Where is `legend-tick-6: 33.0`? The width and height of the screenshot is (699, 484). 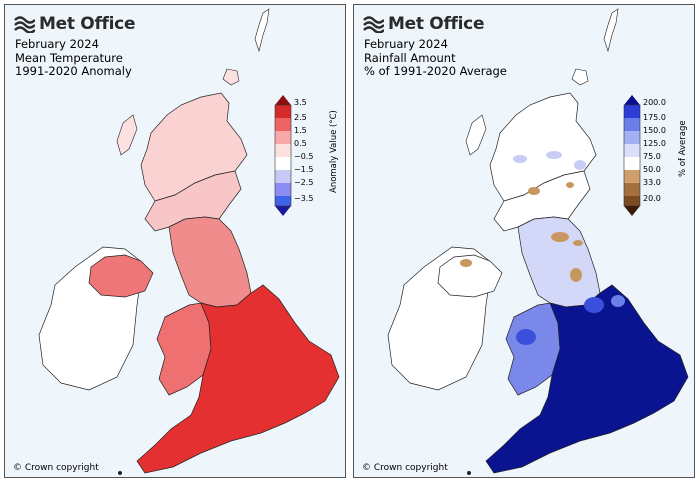
legend-tick-6: 33.0 is located at coordinates (652, 182).